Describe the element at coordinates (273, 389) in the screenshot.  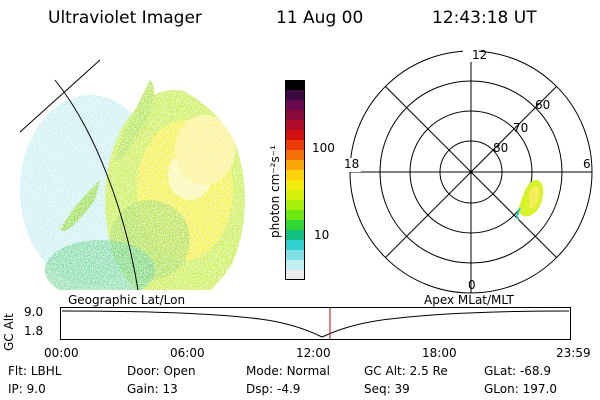
I see `info-dsp: Dsp: -4.9` at that location.